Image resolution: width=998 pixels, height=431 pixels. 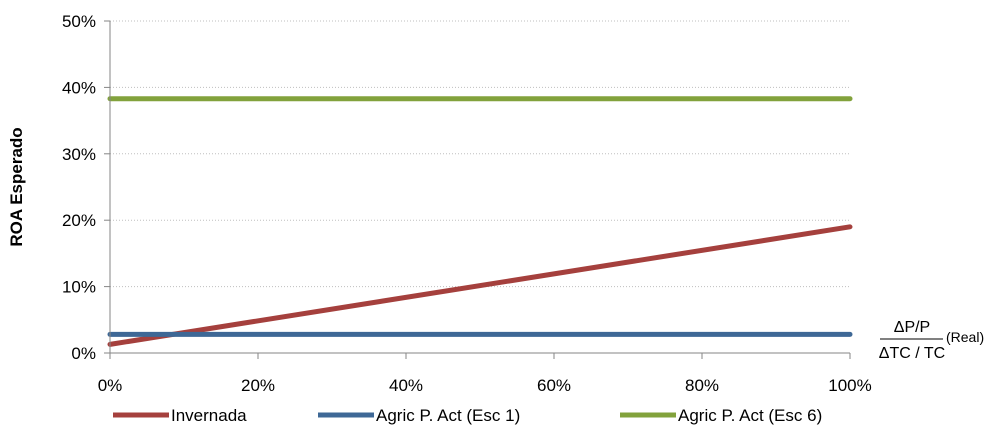 What do you see at coordinates (702, 385) in the screenshot?
I see `x-tick-label: 80%` at bounding box center [702, 385].